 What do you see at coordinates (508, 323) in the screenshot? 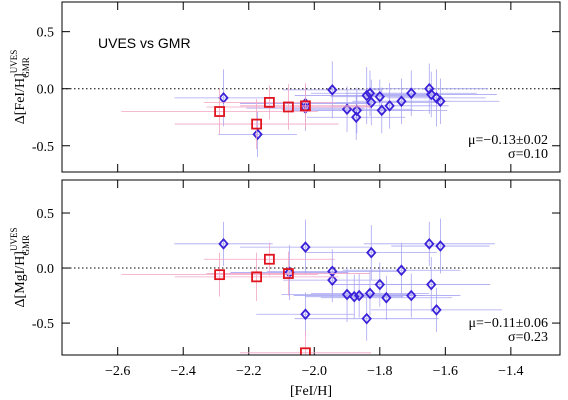
I see `stat-label: μ=−0.11±0.06` at bounding box center [508, 323].